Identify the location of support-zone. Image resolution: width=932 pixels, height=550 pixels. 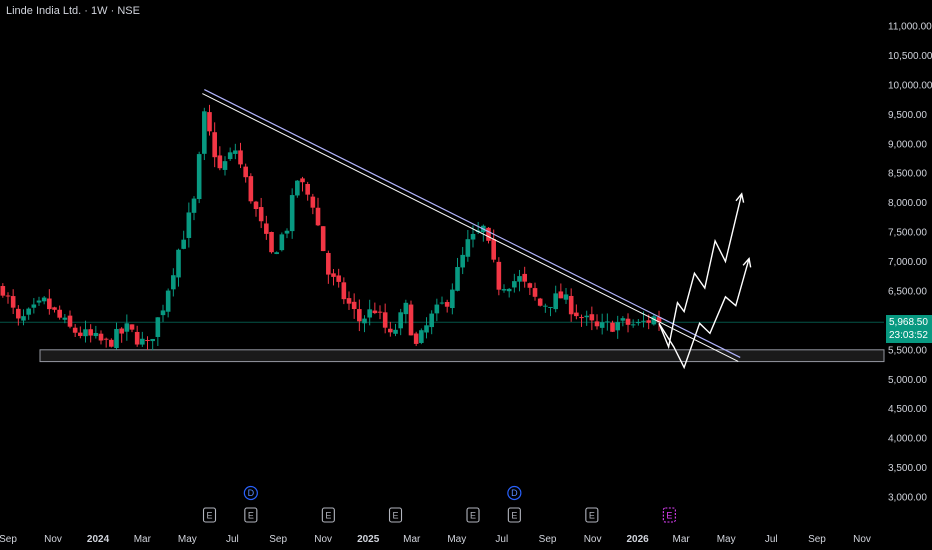
(462, 356).